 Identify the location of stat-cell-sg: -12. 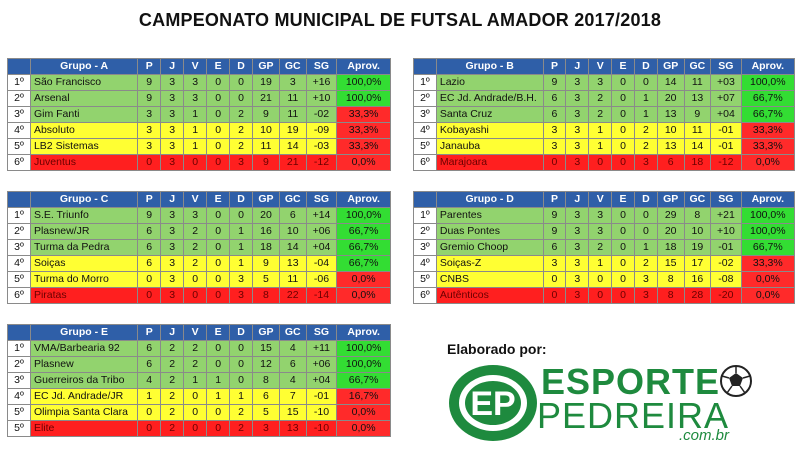
(726, 162).